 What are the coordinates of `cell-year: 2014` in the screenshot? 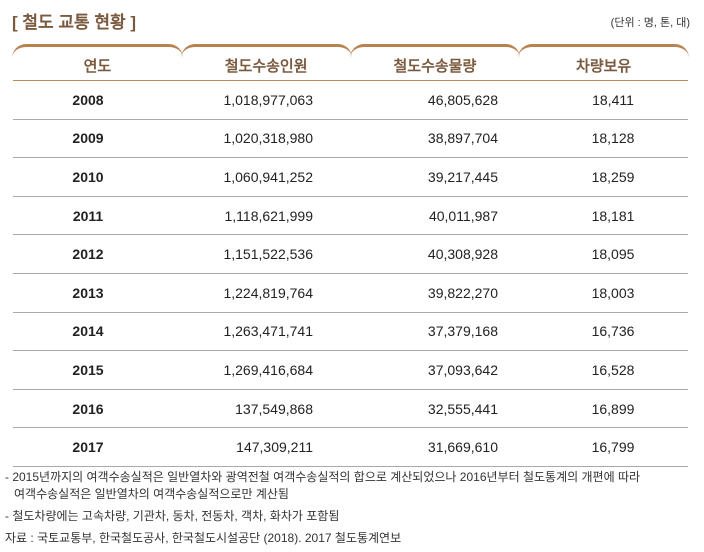 It's located at (88, 331).